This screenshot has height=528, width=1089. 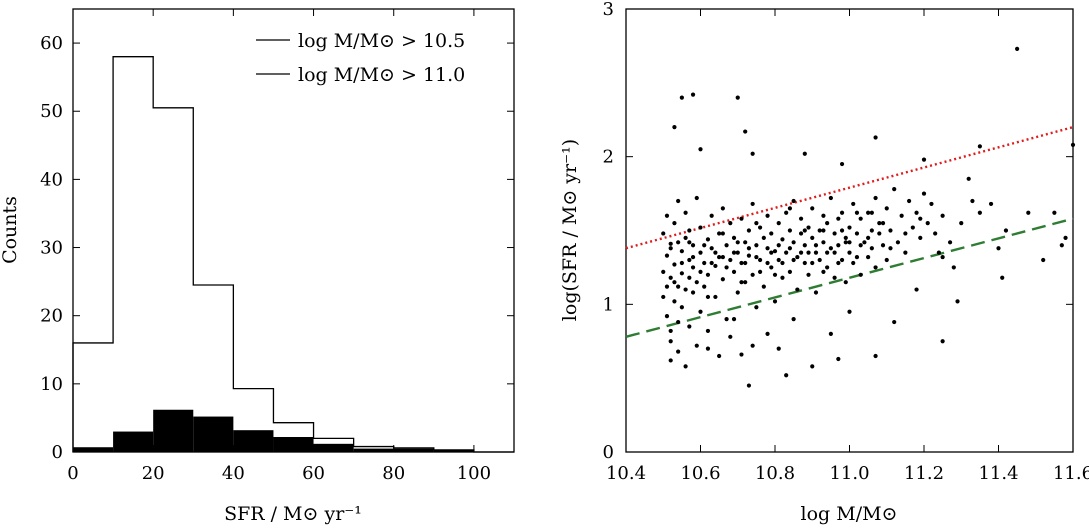 What do you see at coordinates (849, 187) in the screenshot?
I see `dotted-reference-line` at bounding box center [849, 187].